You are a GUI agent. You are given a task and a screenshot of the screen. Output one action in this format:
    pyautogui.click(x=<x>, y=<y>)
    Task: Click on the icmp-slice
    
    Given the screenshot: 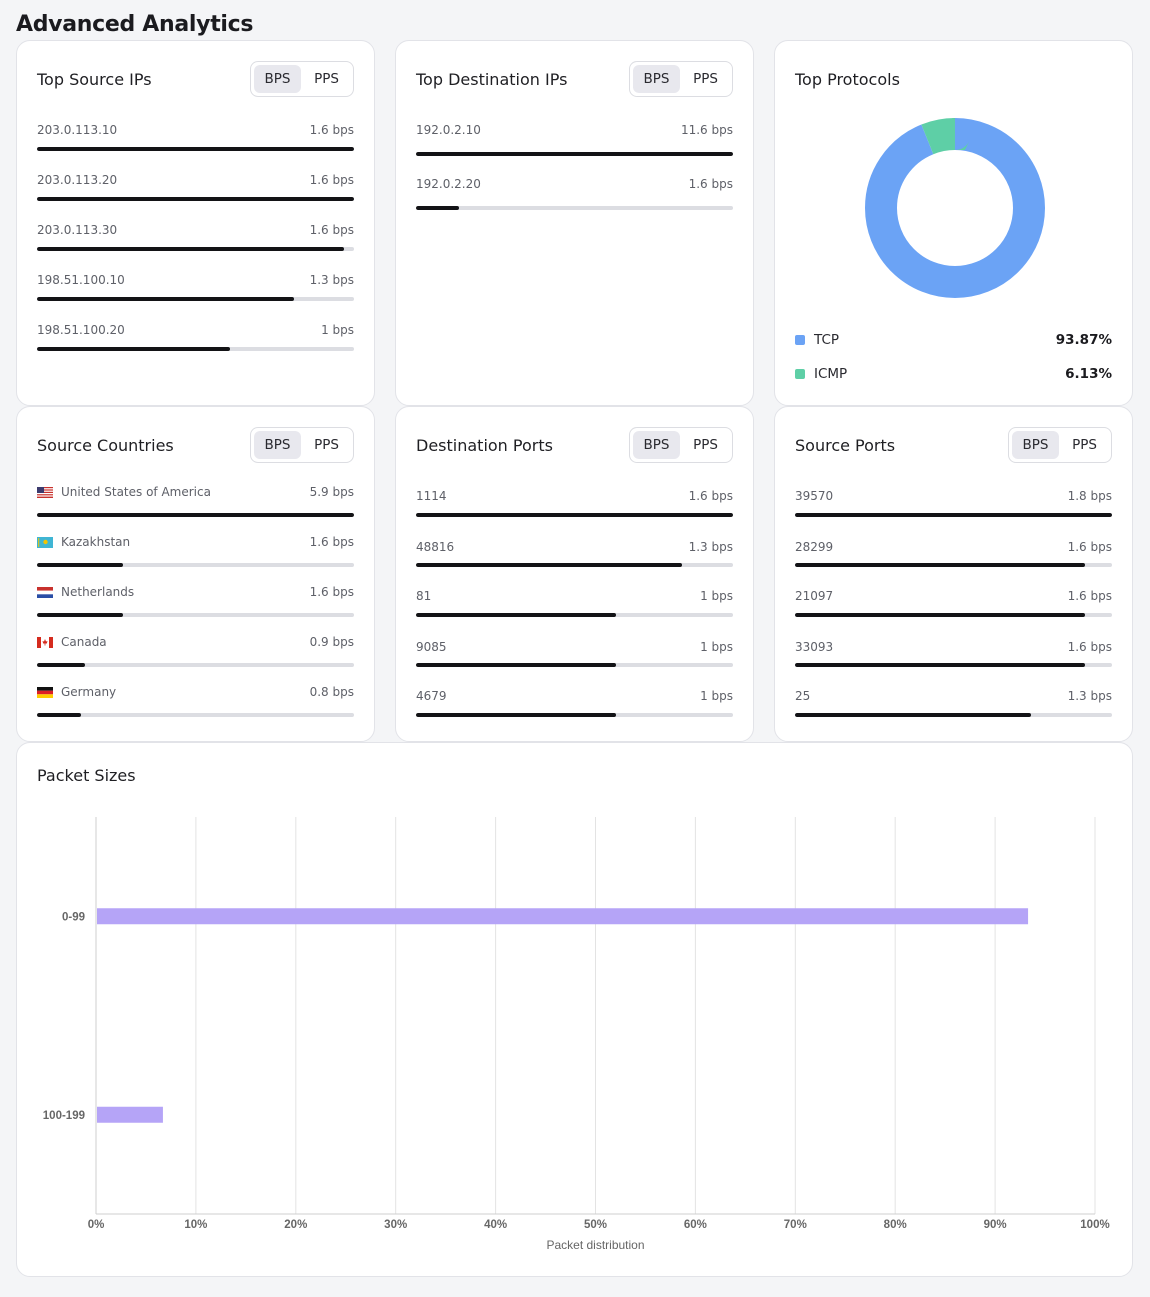 What is the action you would take?
    pyautogui.click(x=955, y=208)
    